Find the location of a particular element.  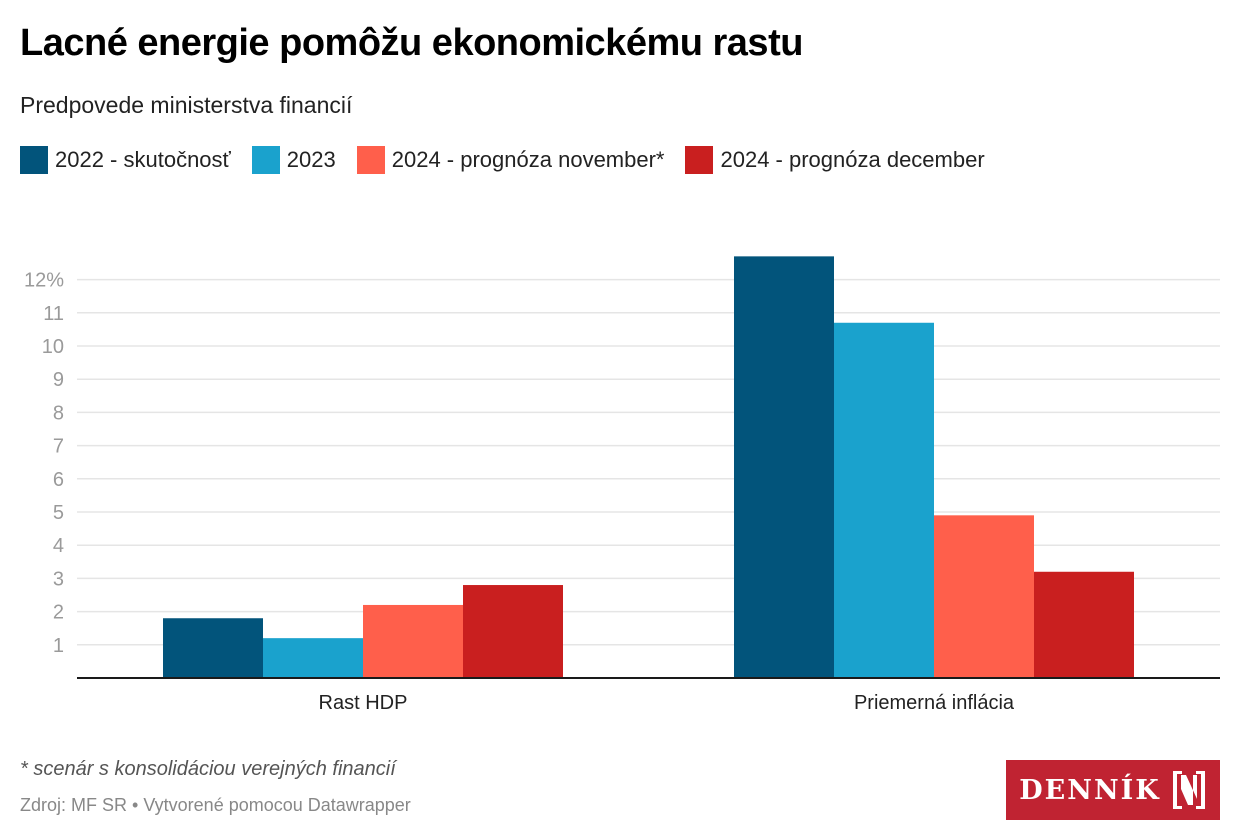

y-tick-label: 10 is located at coordinates (53, 347).